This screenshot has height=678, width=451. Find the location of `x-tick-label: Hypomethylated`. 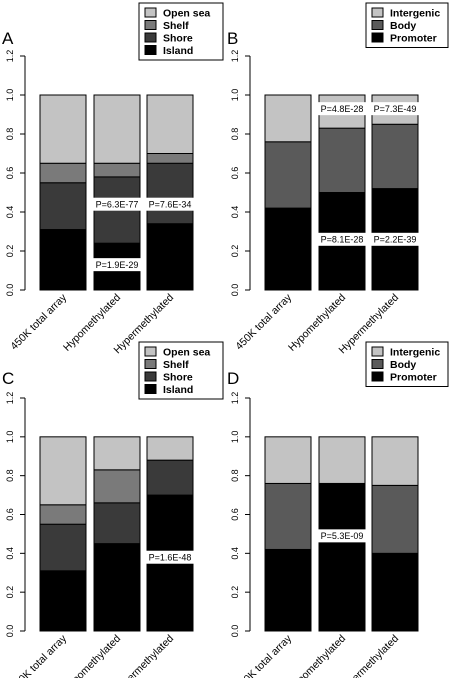

x-tick-label: Hypomethylated is located at coordinates (92, 655).